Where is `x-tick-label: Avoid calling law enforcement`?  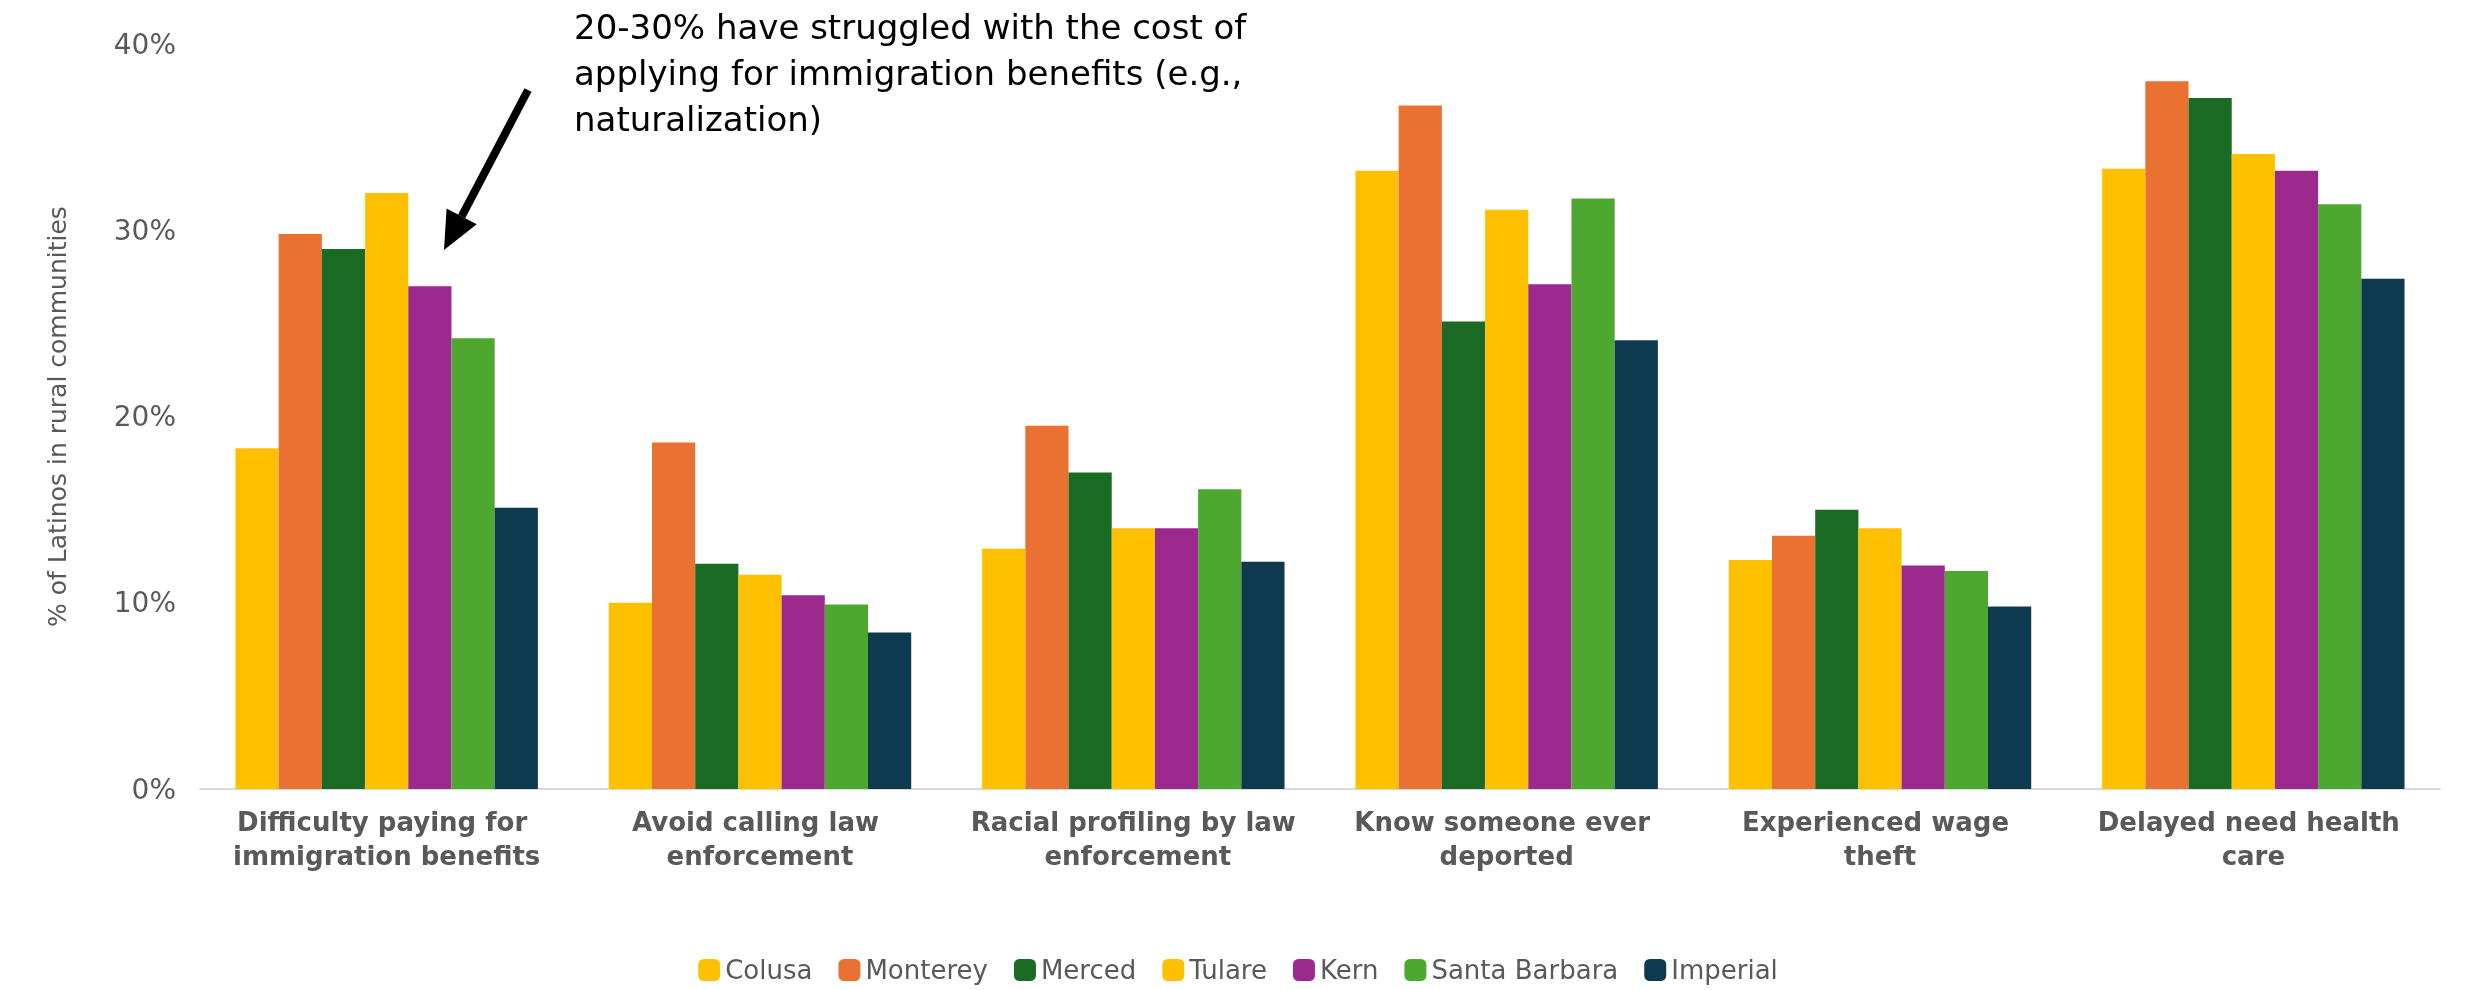 x-tick-label: Avoid calling law enforcement is located at coordinates (760, 839).